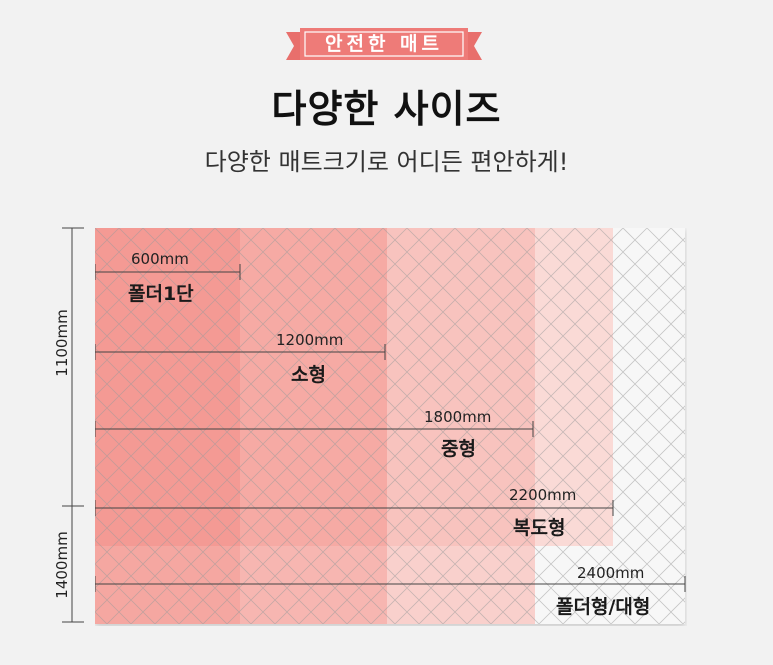 The width and height of the screenshot is (773, 665). I want to click on height-label-1100: 1100mm, so click(62, 343).